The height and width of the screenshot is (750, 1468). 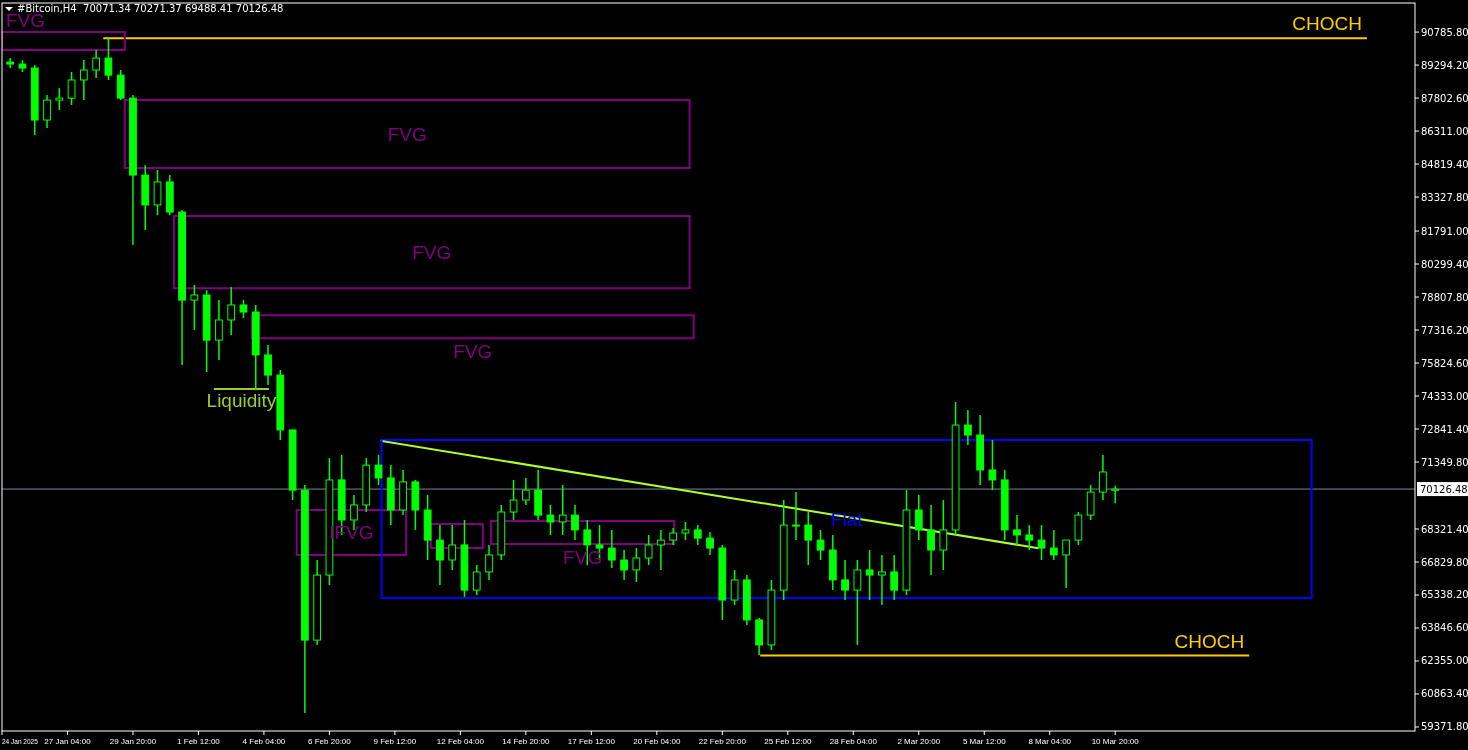 I want to click on series-label: Liquidity, so click(x=241, y=401).